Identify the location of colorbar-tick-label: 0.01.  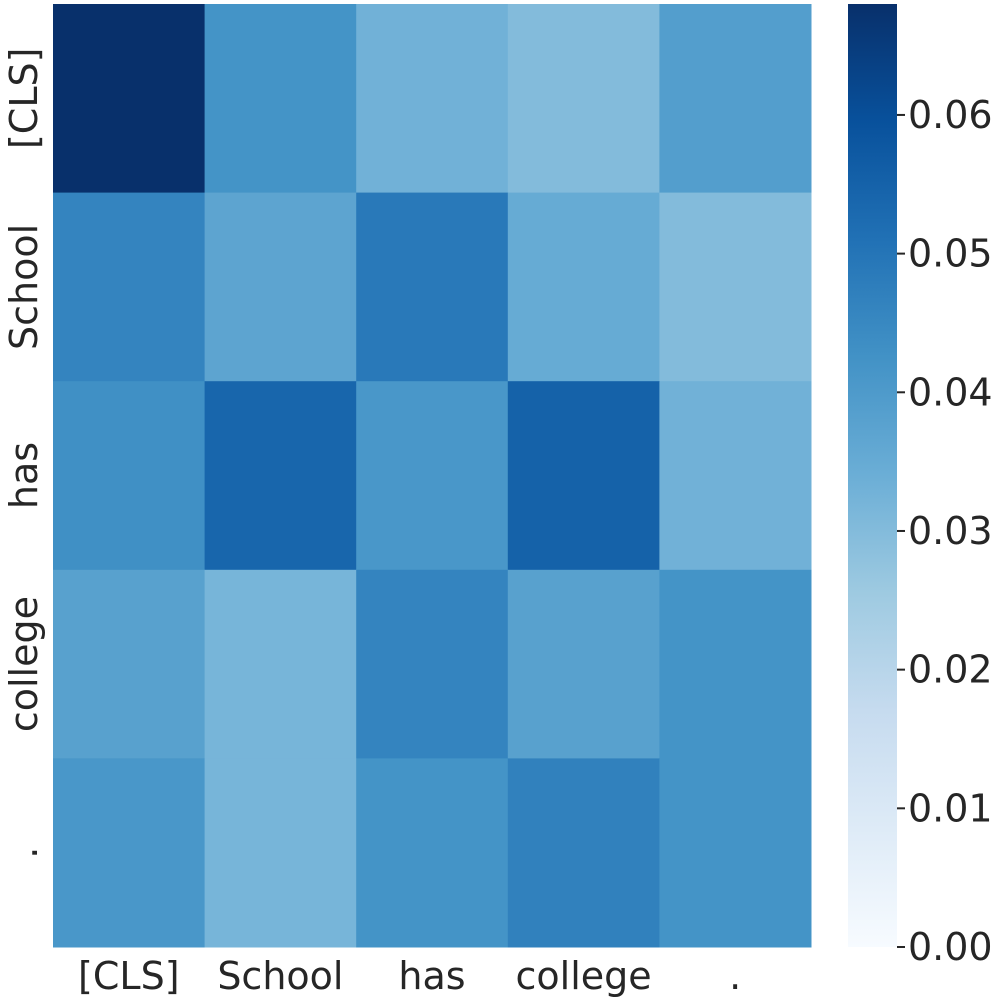
(950, 808).